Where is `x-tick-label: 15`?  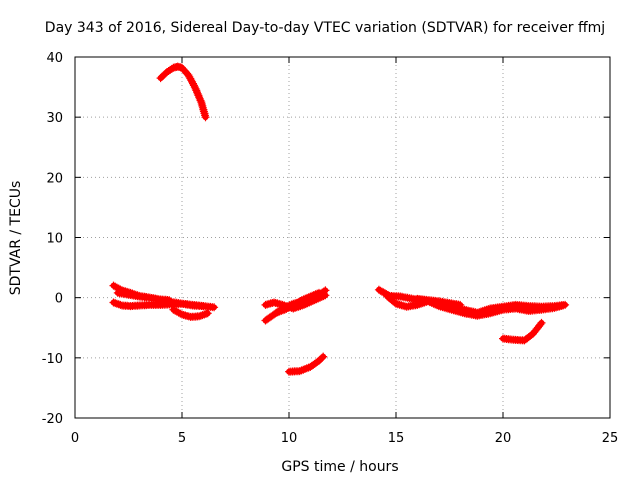 x-tick-label: 15 is located at coordinates (396, 438).